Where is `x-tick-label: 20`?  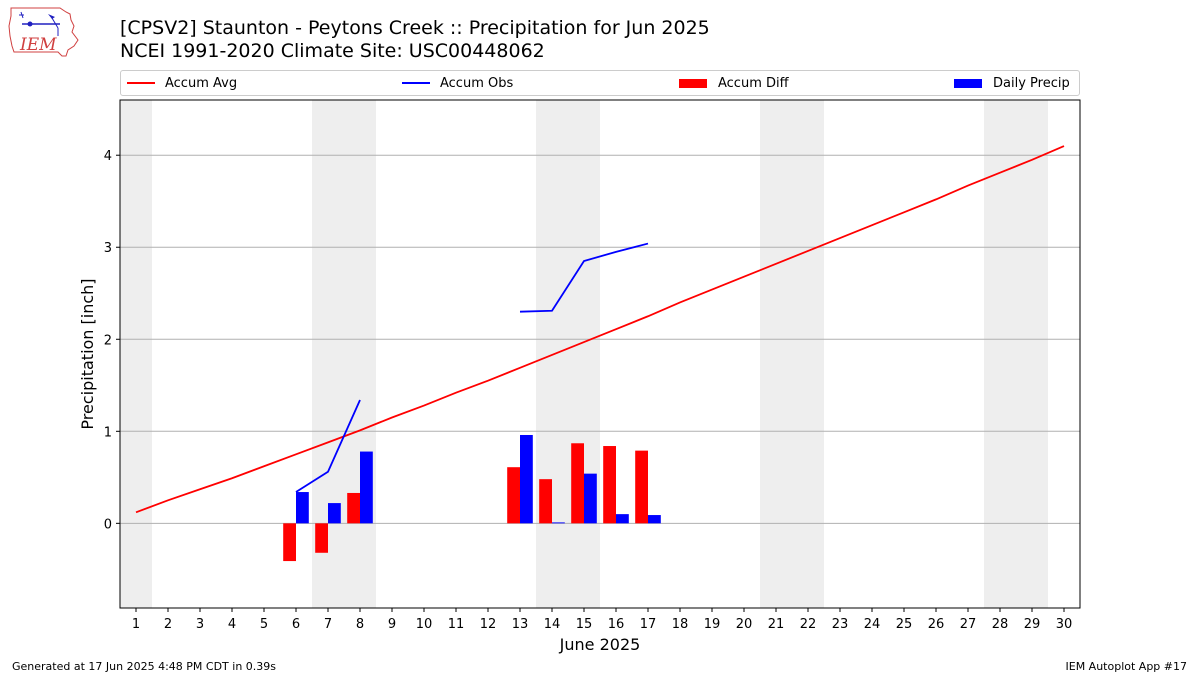 x-tick-label: 20 is located at coordinates (744, 624).